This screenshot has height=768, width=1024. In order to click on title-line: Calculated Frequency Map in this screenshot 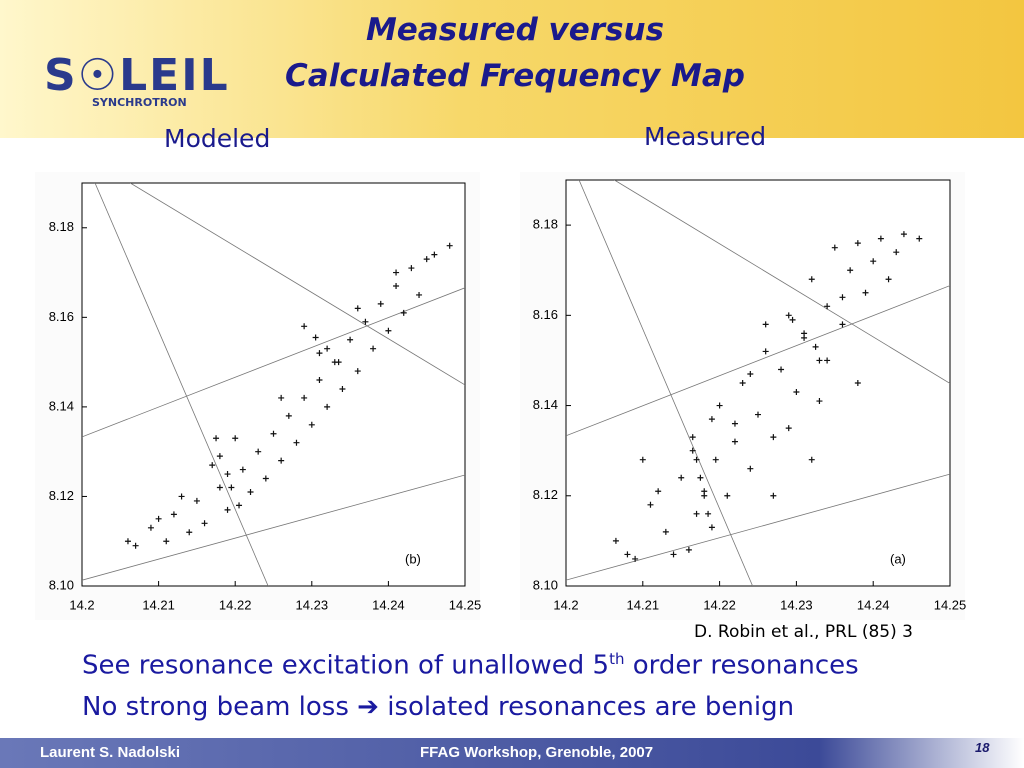, I will do `click(515, 76)`.